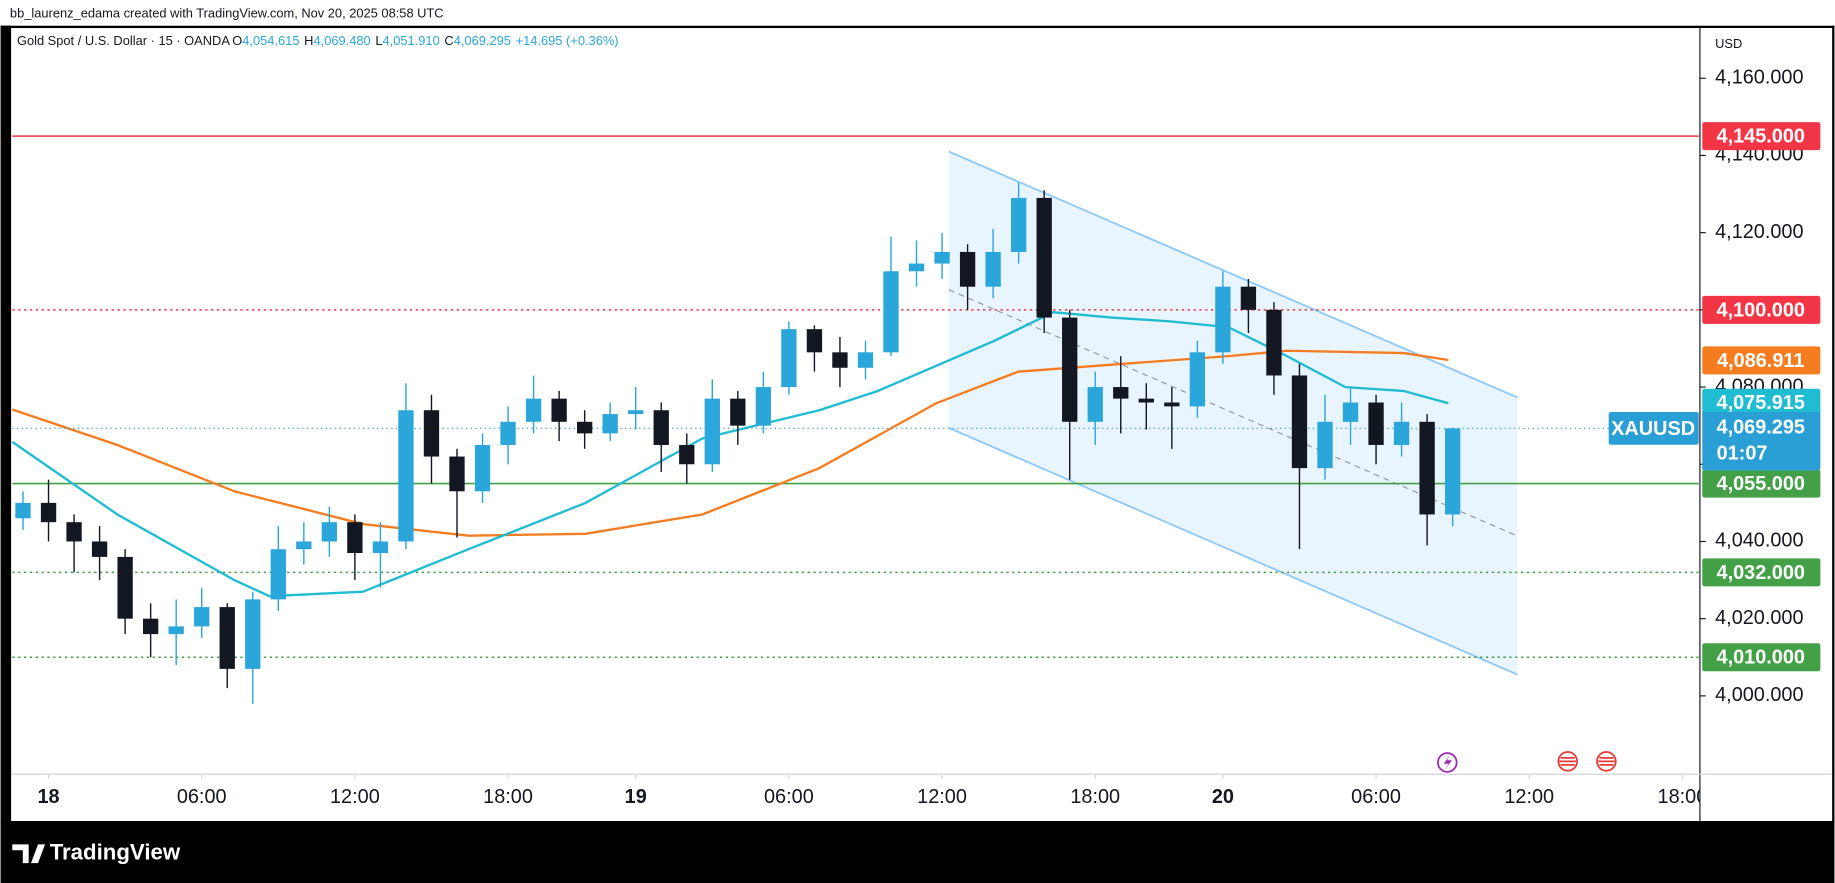 Image resolution: width=1835 pixels, height=883 pixels. Describe the element at coordinates (1728, 43) in the screenshot. I see `currency: USD` at that location.